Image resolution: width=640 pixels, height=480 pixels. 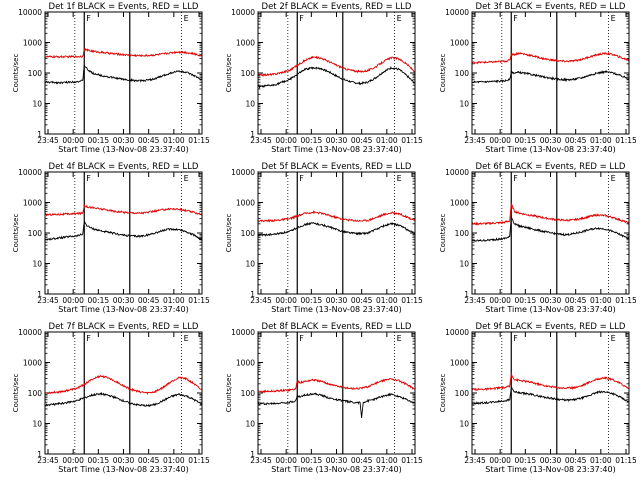 I want to click on x-tick-label: 00:45, so click(x=362, y=460).